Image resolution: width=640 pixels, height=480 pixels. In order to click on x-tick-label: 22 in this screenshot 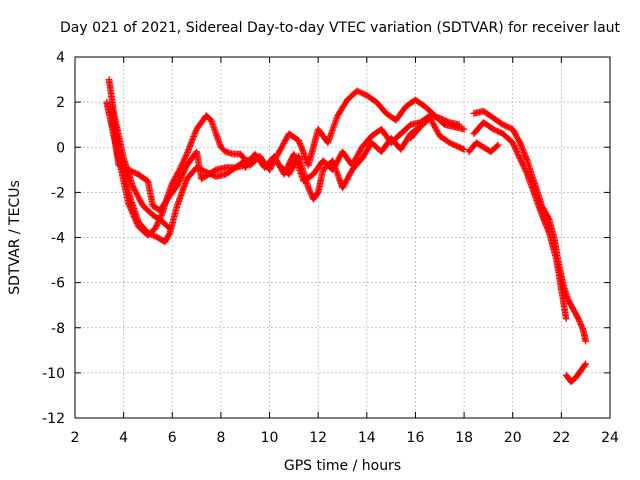, I will do `click(561, 438)`.